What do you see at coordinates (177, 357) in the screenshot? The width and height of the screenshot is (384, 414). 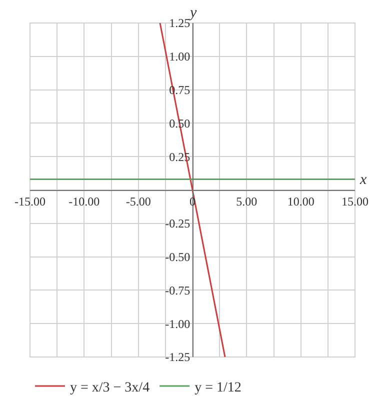 I see `y-tick-label: -1.25` at bounding box center [177, 357].